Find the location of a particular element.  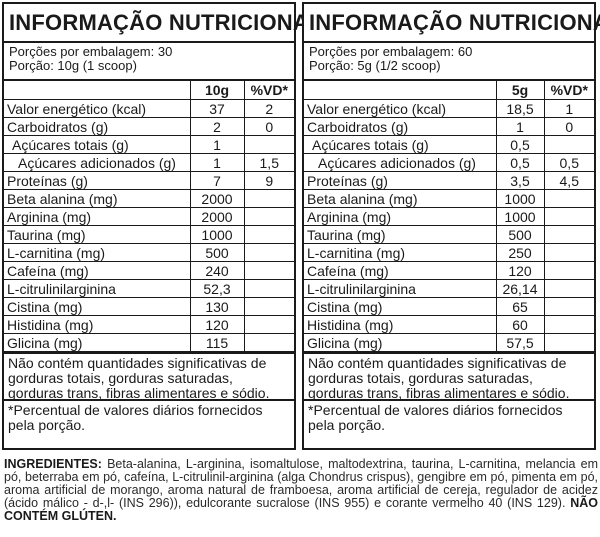

nutrient-name: Cistina (mg) is located at coordinates (97, 306).